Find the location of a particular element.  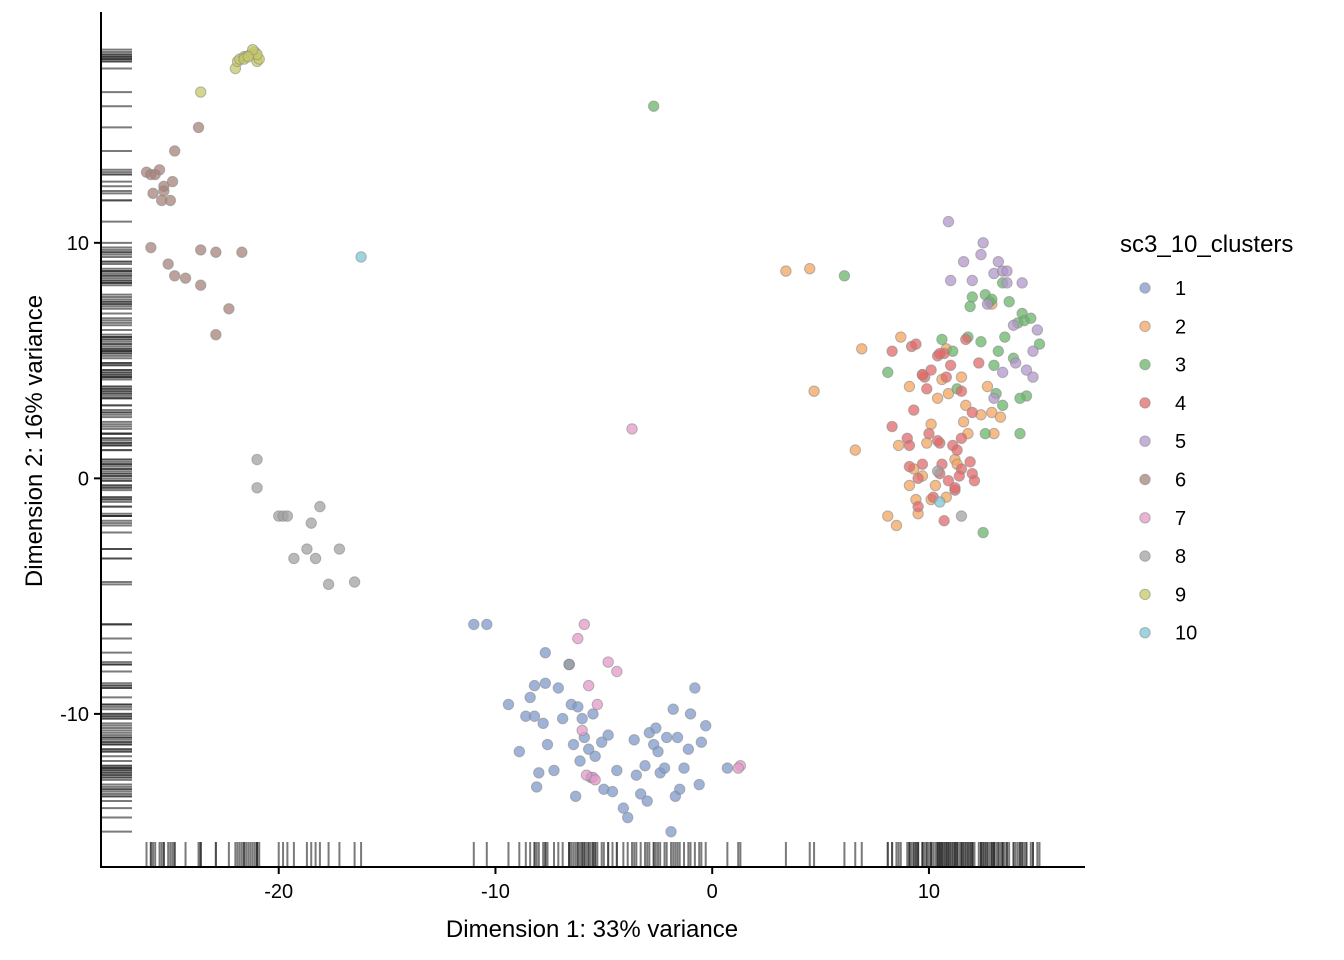

x-tick-label: -10 is located at coordinates (495, 892).